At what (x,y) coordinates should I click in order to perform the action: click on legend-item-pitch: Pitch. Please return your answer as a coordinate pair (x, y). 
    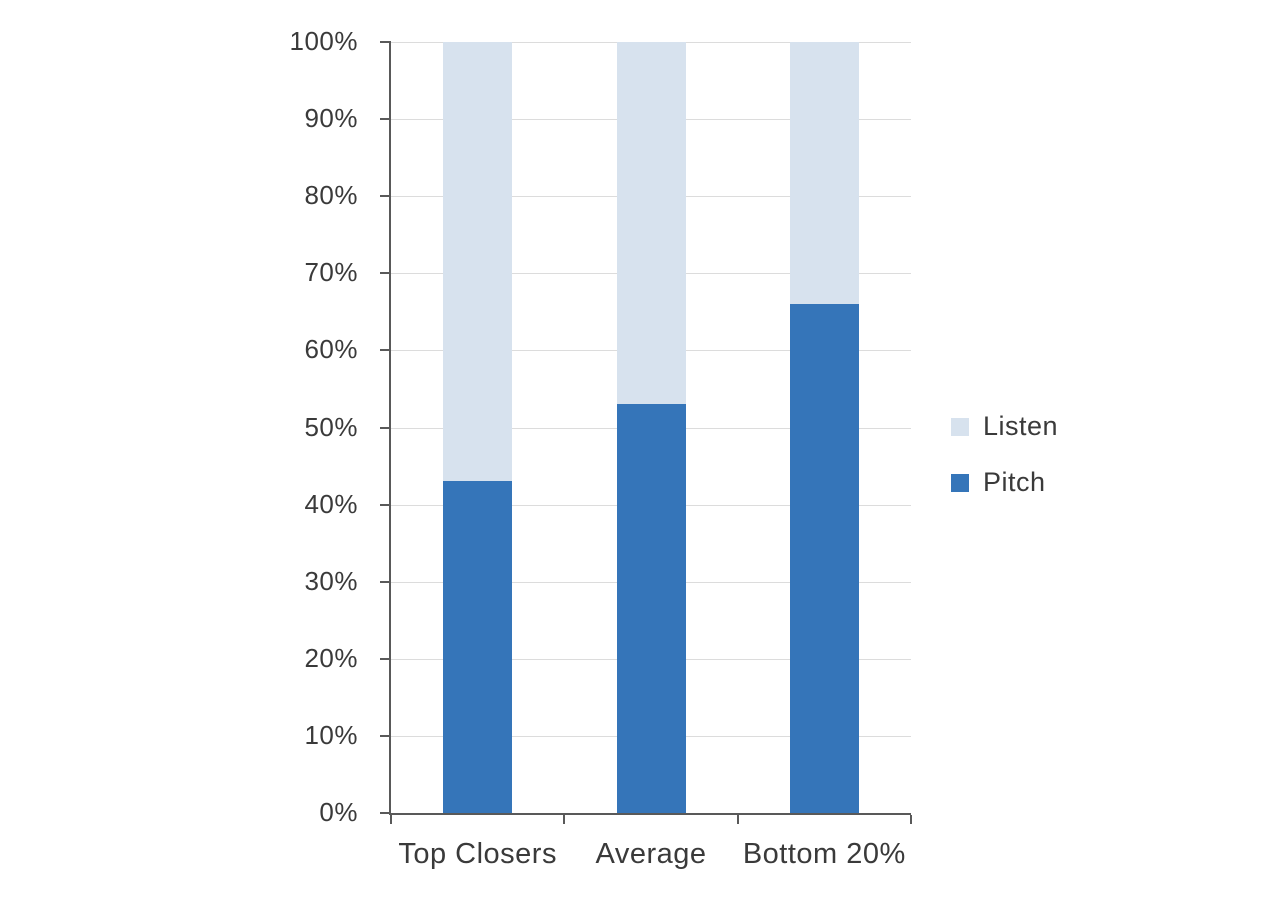
    Looking at the image, I should click on (1004, 482).